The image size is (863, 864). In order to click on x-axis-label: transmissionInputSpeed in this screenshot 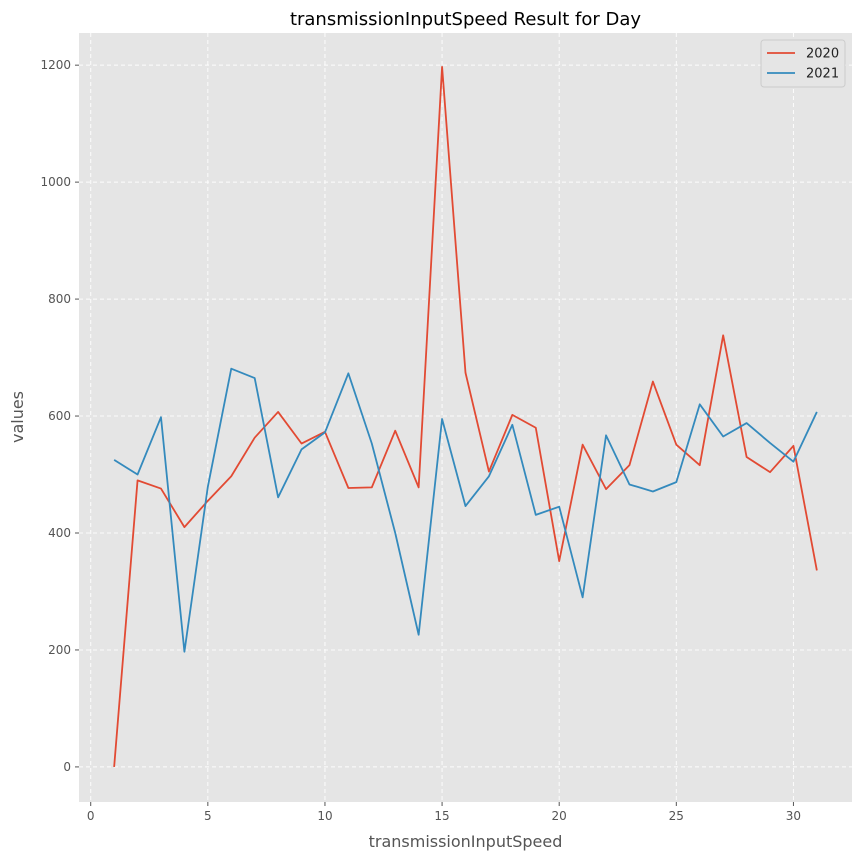, I will do `click(466, 841)`.